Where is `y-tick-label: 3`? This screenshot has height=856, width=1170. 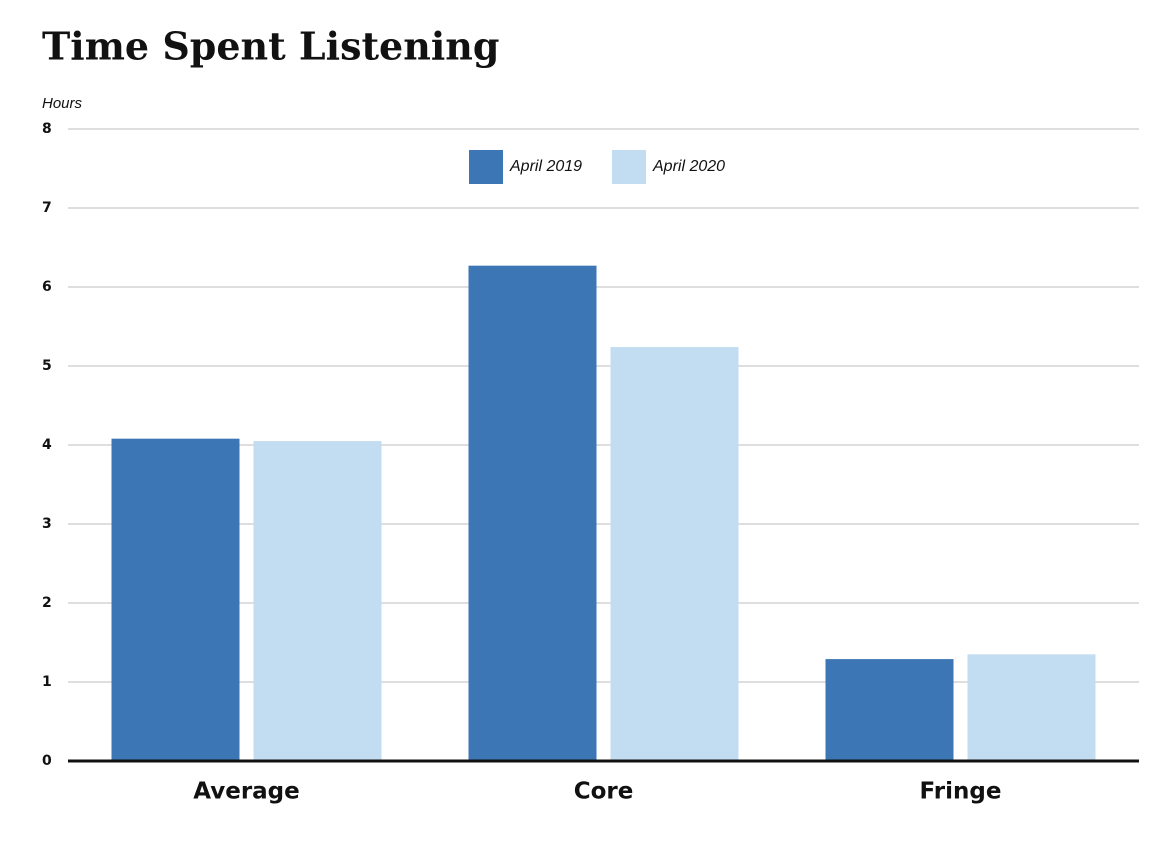 y-tick-label: 3 is located at coordinates (47, 524).